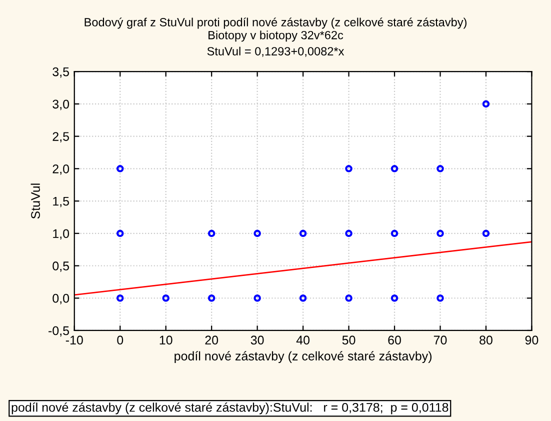  I want to click on y-tick-label: 1,5, so click(61, 202).